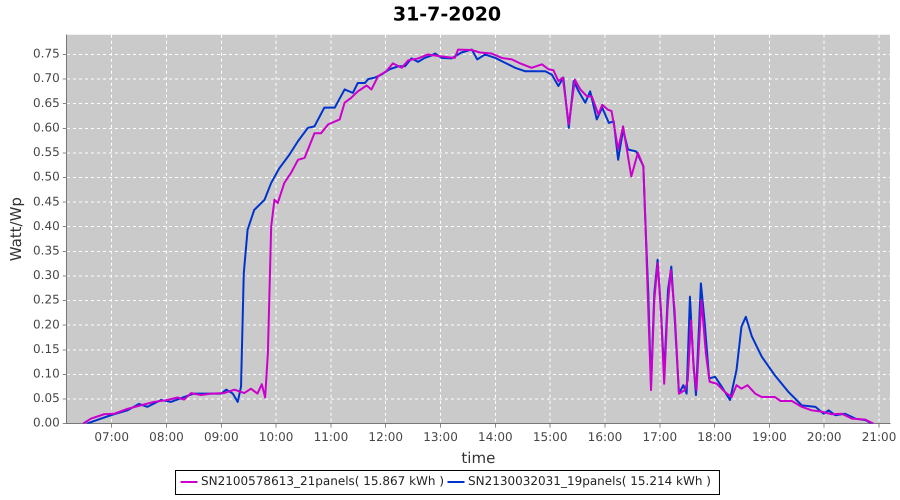  Describe the element at coordinates (660, 437) in the screenshot. I see `x-tick-label: 17:00` at that location.